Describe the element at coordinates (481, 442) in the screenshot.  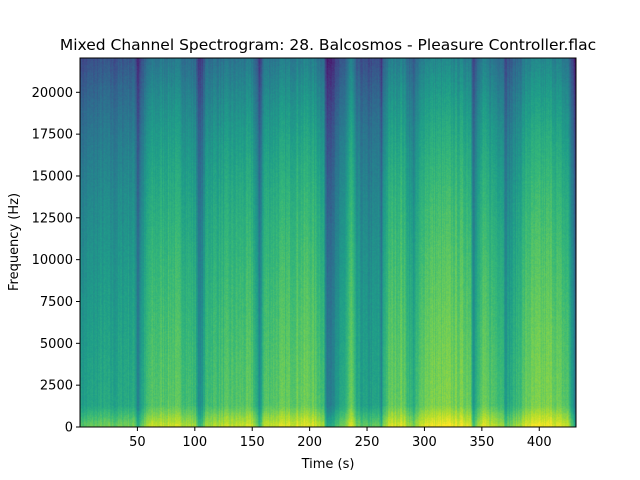
I see `x-tick-label: 350` at that location.